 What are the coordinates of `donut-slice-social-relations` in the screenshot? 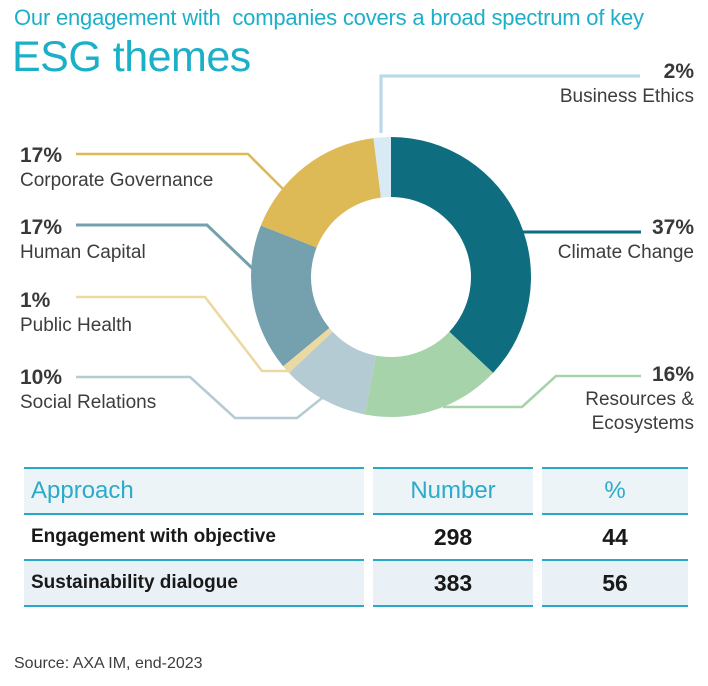 It's located at (332, 373).